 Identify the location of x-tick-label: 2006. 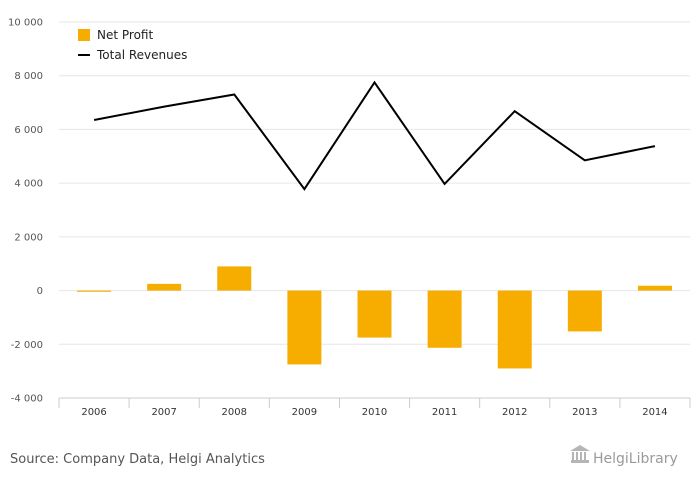
(93, 412).